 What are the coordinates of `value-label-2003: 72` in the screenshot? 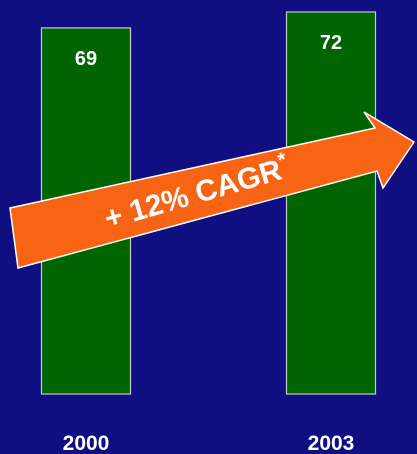 It's located at (331, 43).